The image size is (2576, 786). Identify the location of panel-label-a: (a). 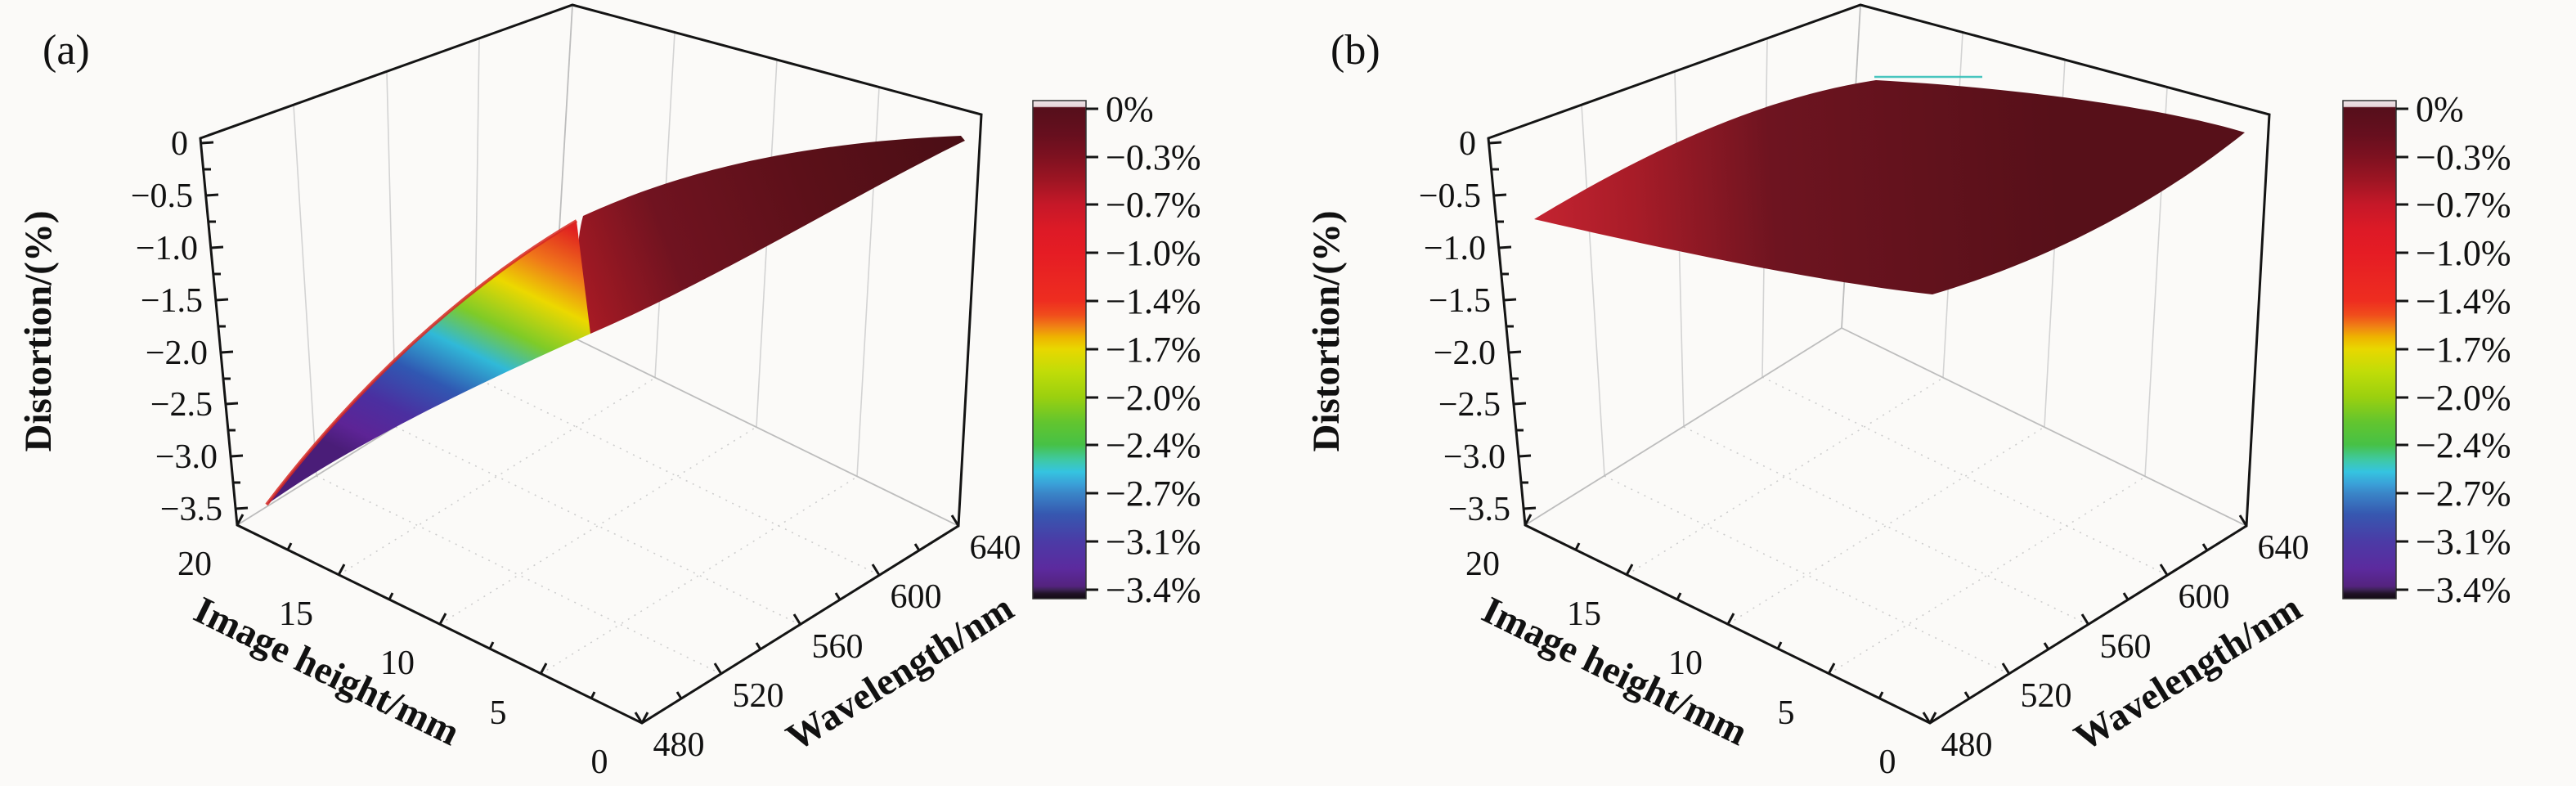
(66, 50).